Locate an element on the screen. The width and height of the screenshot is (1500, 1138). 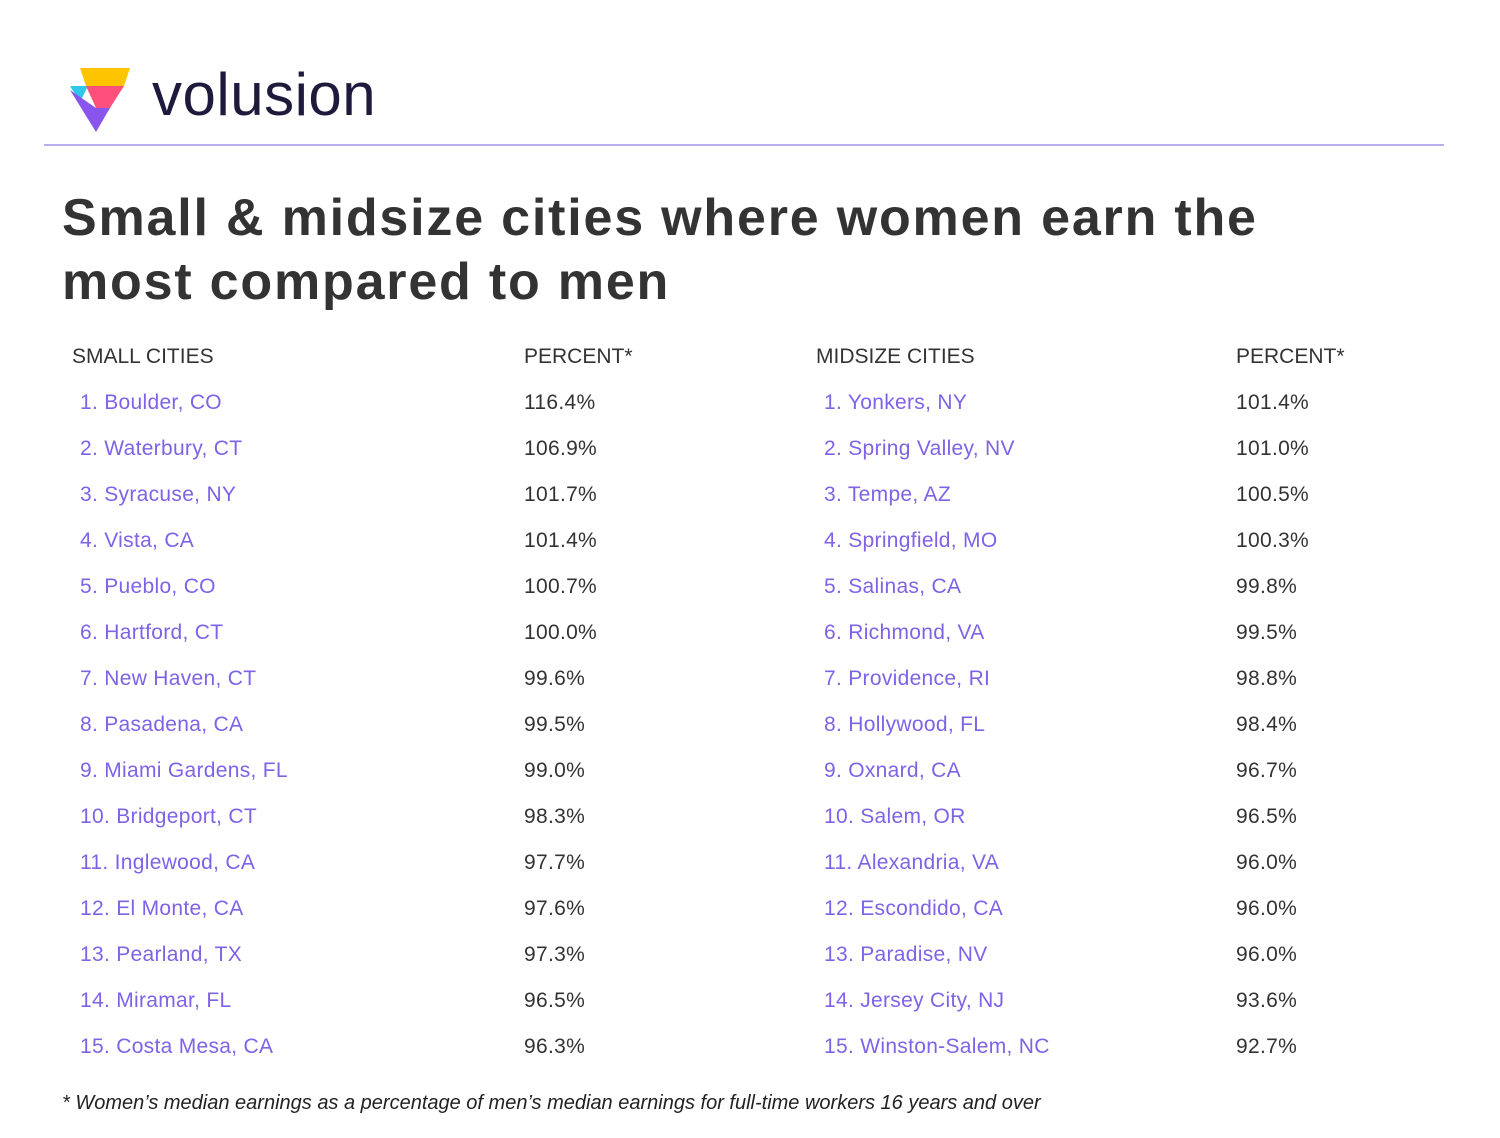
city-name: 6. Richmond, VA is located at coordinates (904, 632).